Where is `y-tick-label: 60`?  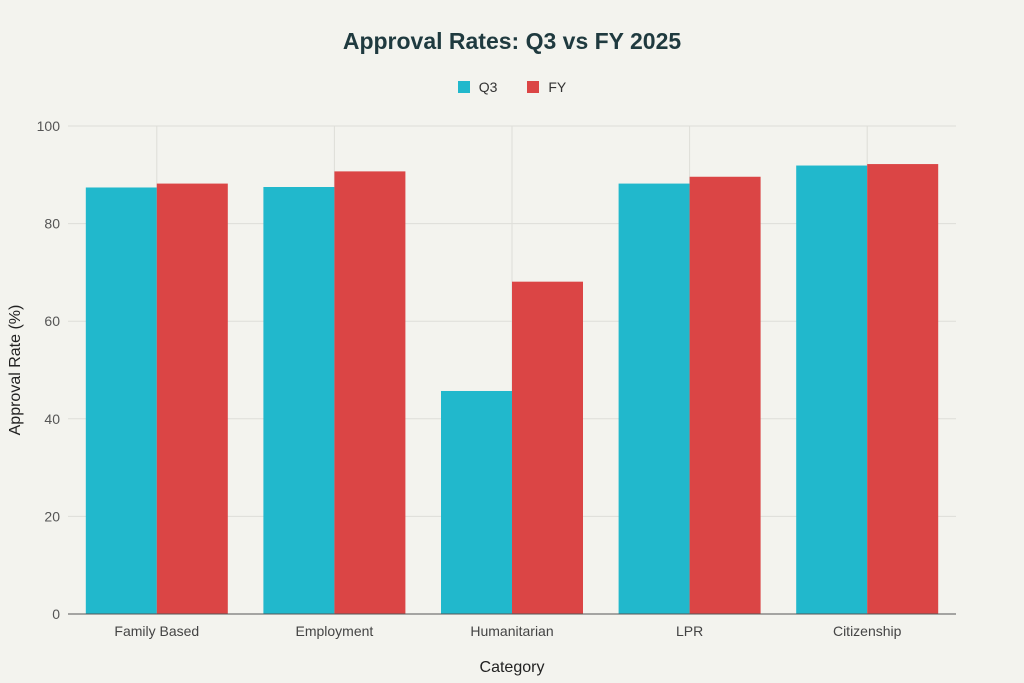
y-tick-label: 60 is located at coordinates (52, 321).